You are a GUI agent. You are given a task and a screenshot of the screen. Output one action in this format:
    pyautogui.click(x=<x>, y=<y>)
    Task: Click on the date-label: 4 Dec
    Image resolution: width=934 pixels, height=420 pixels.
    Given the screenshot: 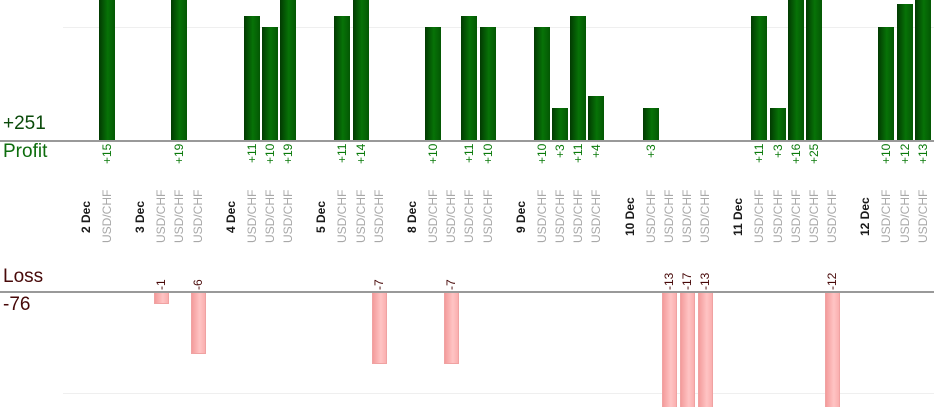 What is the action you would take?
    pyautogui.click(x=230, y=216)
    